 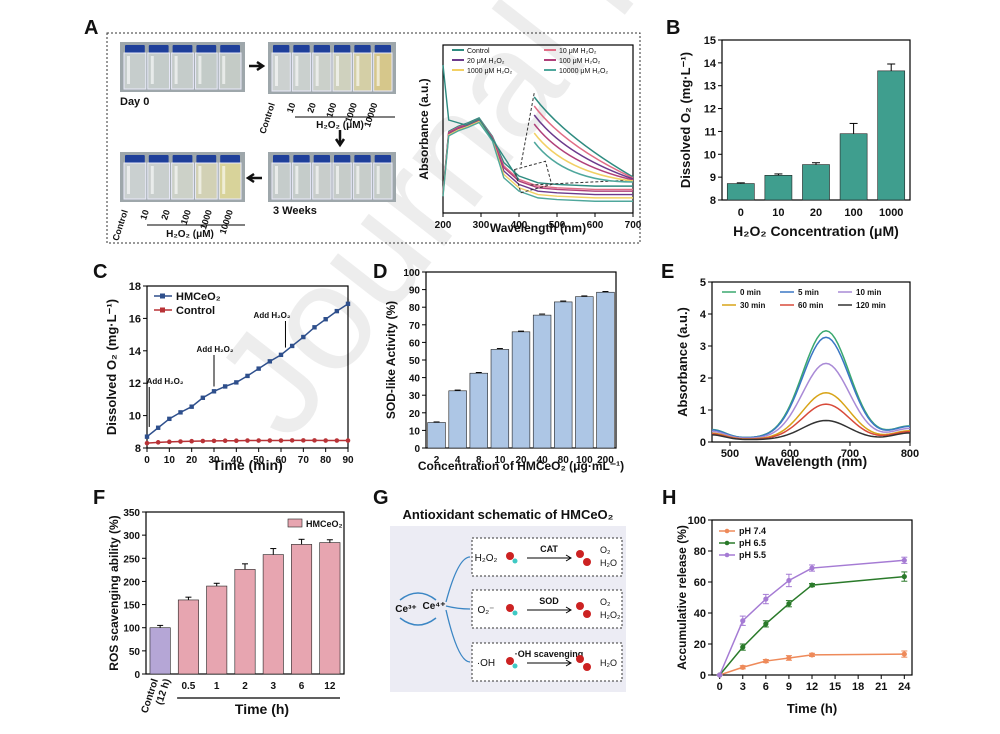 I want to click on reaction-arrowhead, so click(x=568, y=663).